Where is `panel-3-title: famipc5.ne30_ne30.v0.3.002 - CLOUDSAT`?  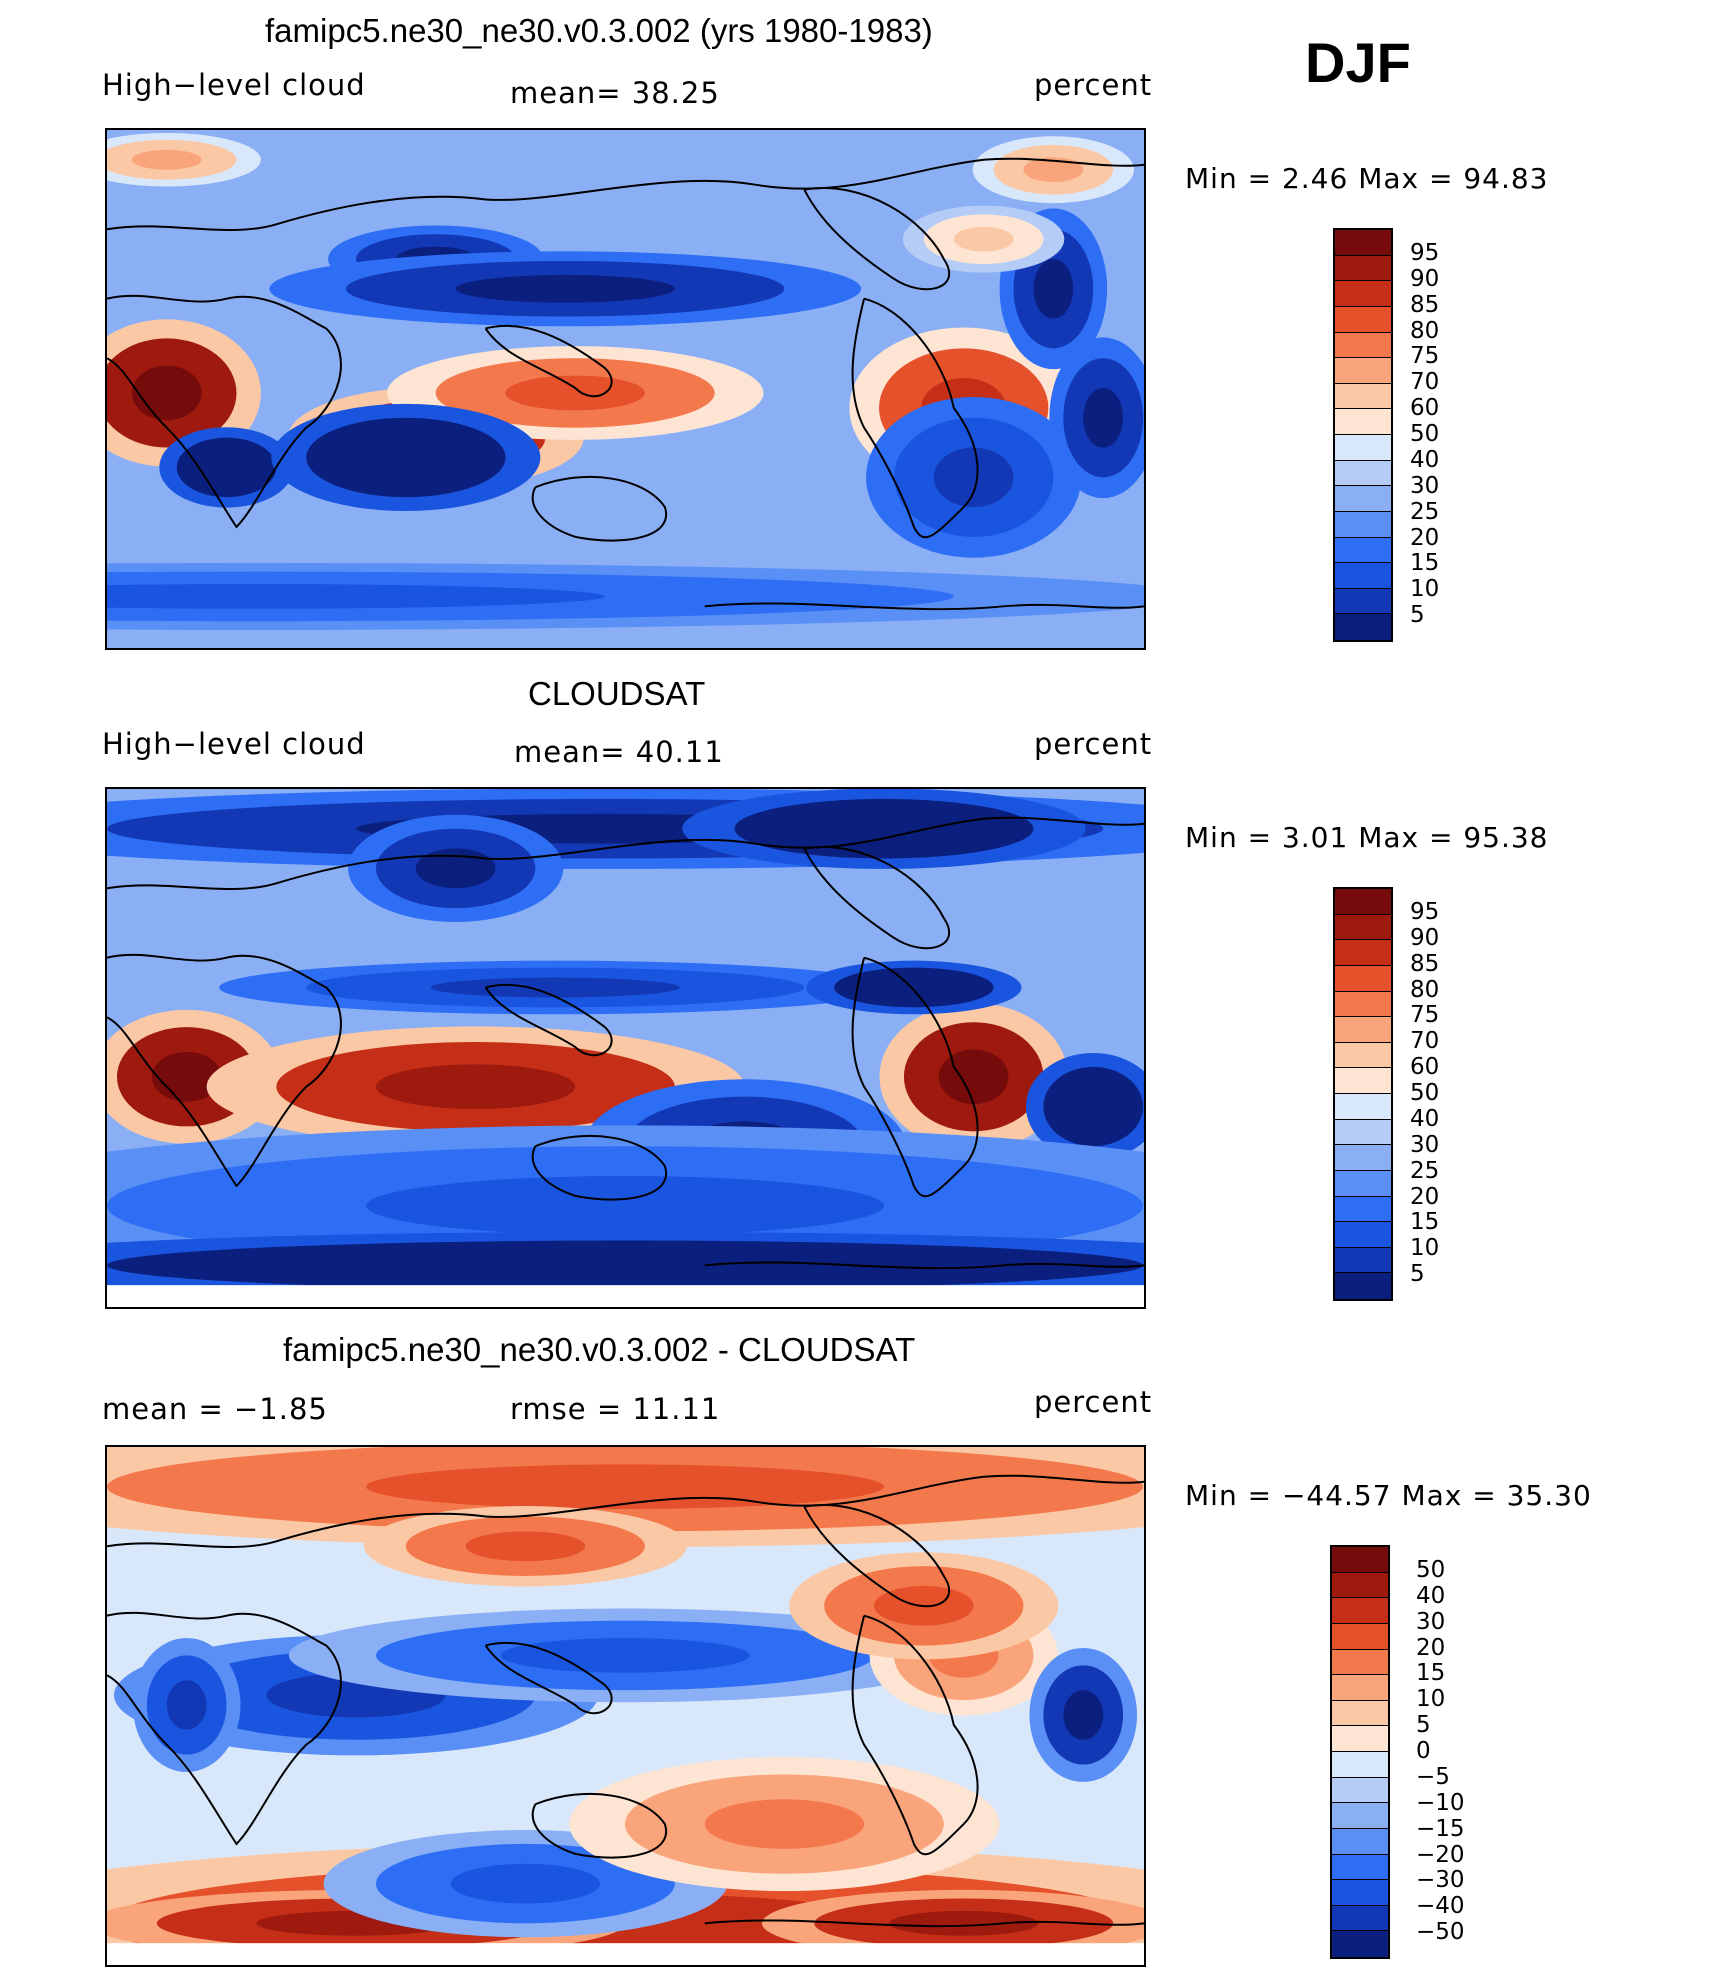 panel-3-title: famipc5.ne30_ne30.v0.3.002 - CLOUDSAT is located at coordinates (599, 1349).